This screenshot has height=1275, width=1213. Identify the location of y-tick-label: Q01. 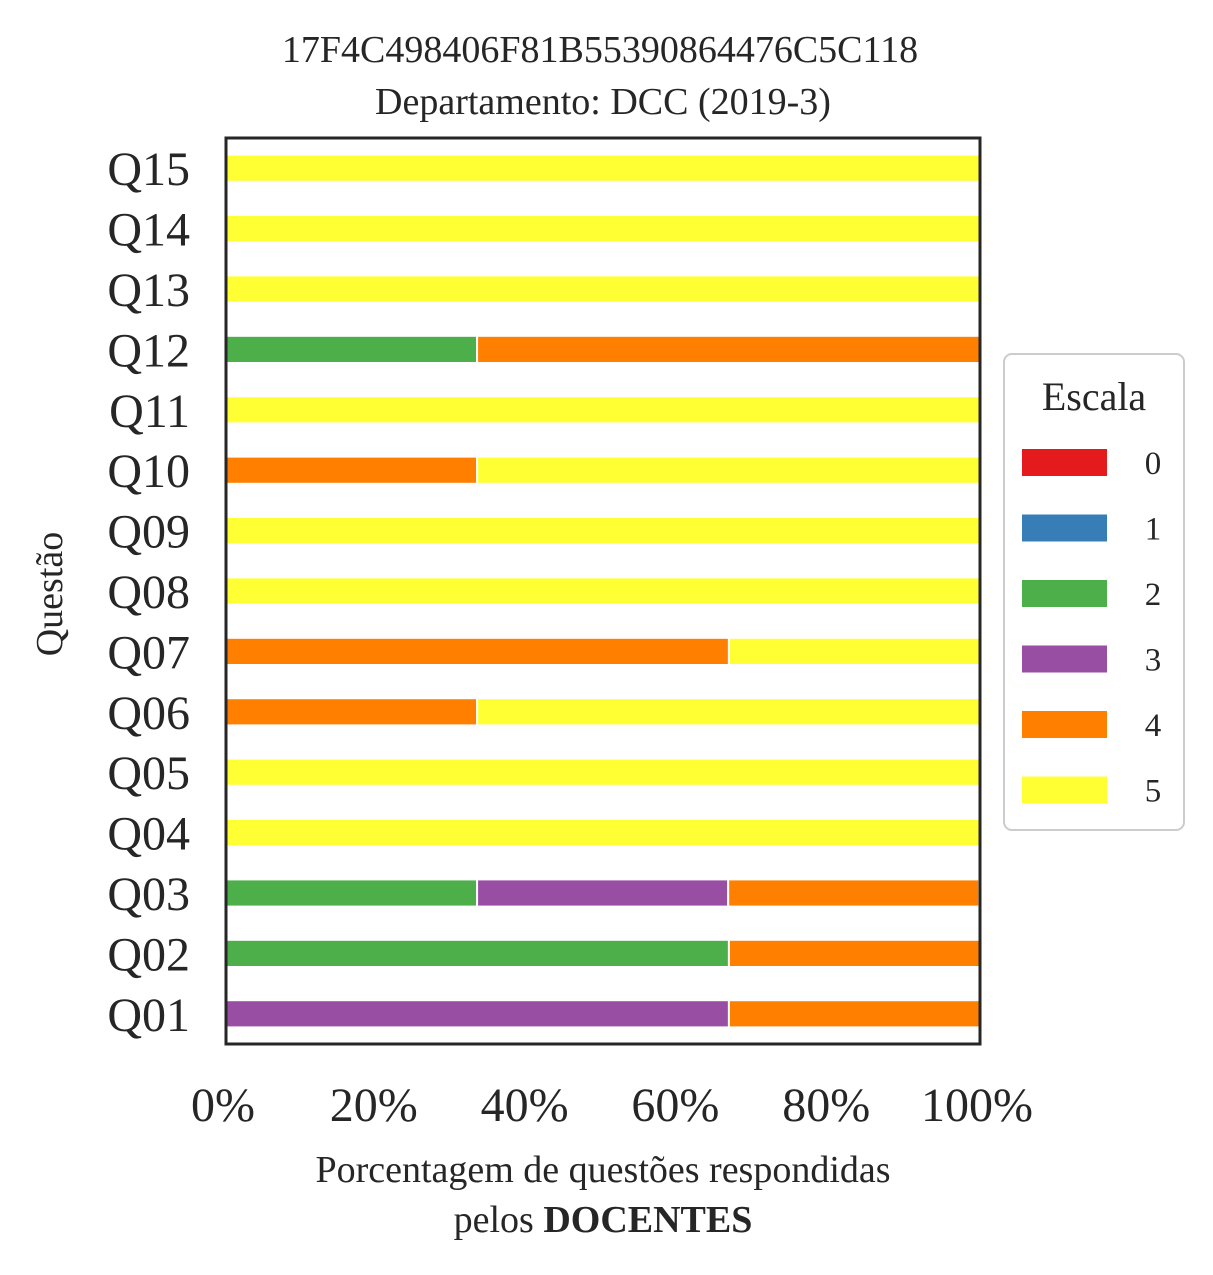
(148, 1015).